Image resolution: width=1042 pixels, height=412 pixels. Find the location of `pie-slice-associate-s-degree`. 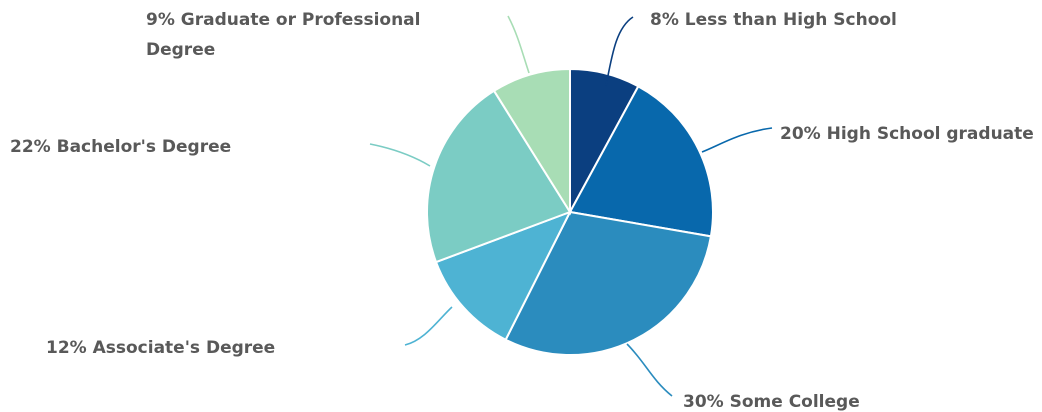

pie-slice-associate-s-degree is located at coordinates (503, 276).